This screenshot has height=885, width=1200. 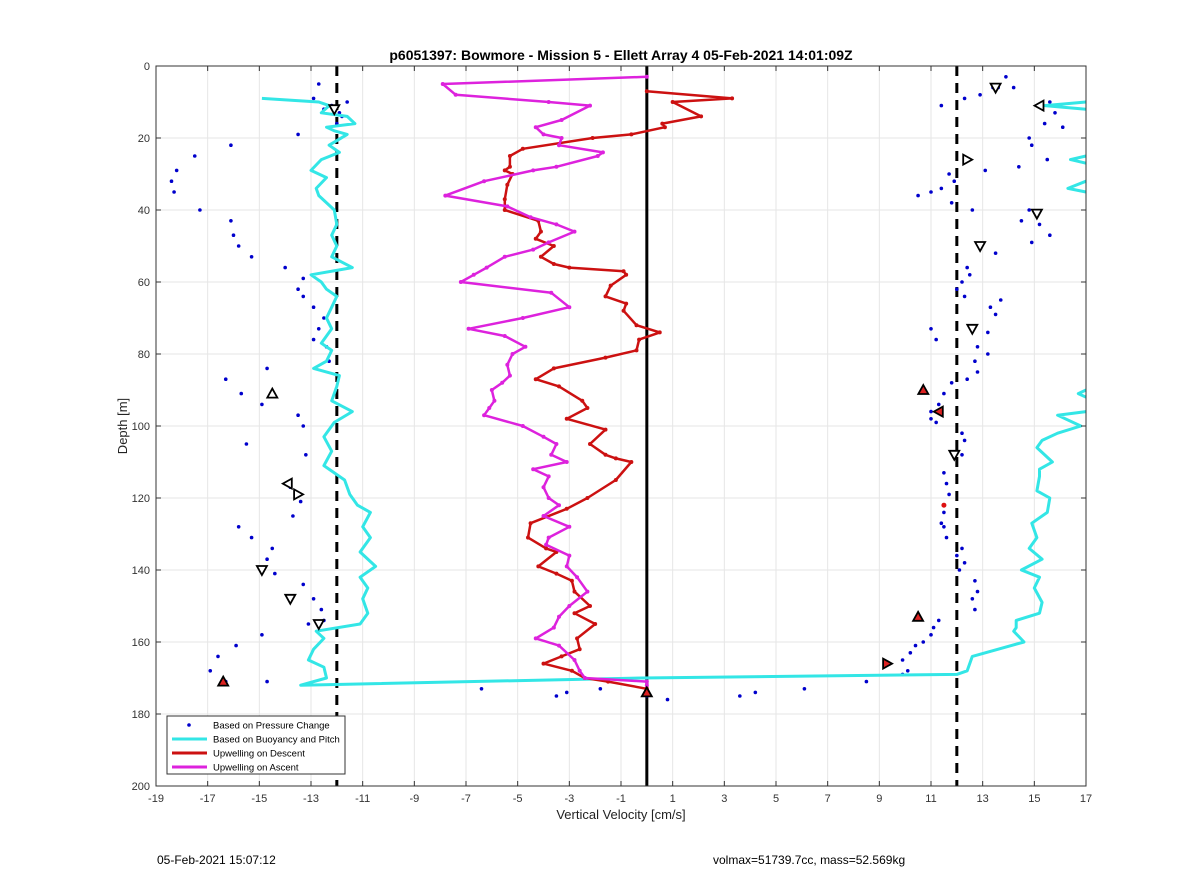 What do you see at coordinates (809, 860) in the screenshot?
I see `footer-summary: volmax=51739.7cc, mass=52.569kg` at bounding box center [809, 860].